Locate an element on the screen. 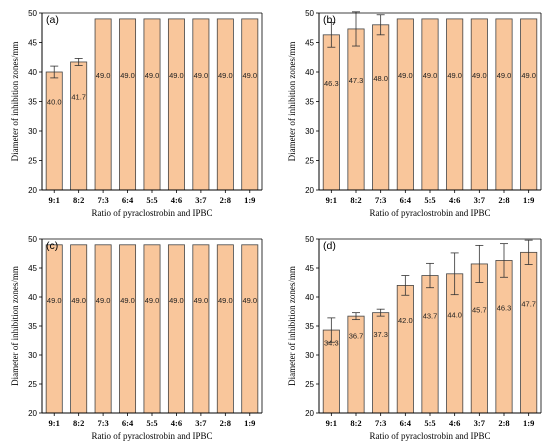  bar-value-label: 47.3 is located at coordinates (356, 80).